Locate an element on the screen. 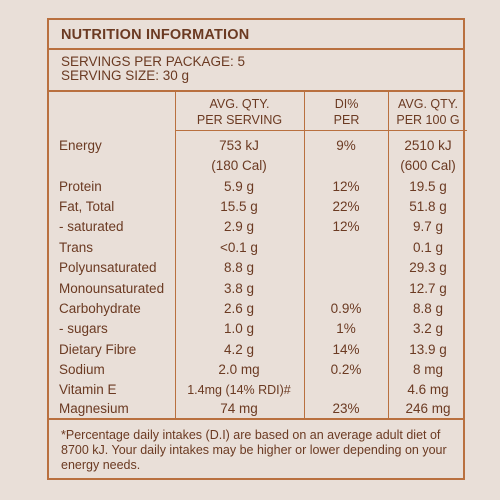 The height and width of the screenshot is (500, 500). table-top-rule is located at coordinates (256, 91).